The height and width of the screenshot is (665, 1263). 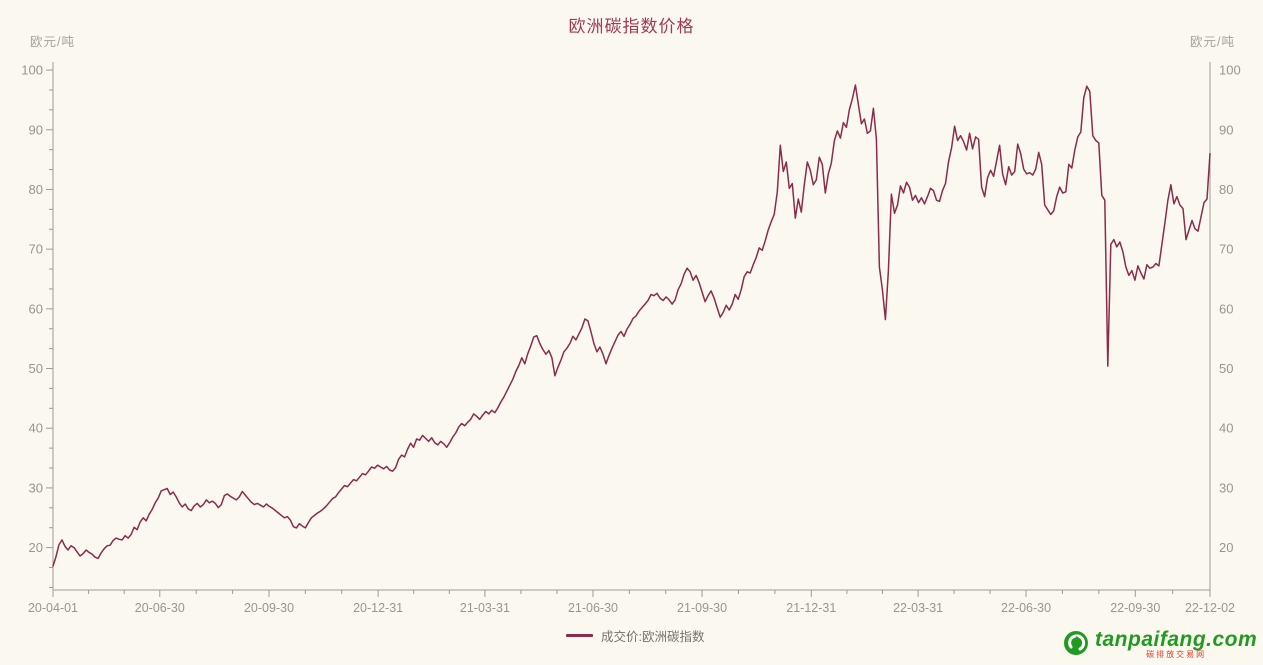 I want to click on site-watermark-link: tanpaifang.com 碳排放交易网, so click(x=1160, y=644).